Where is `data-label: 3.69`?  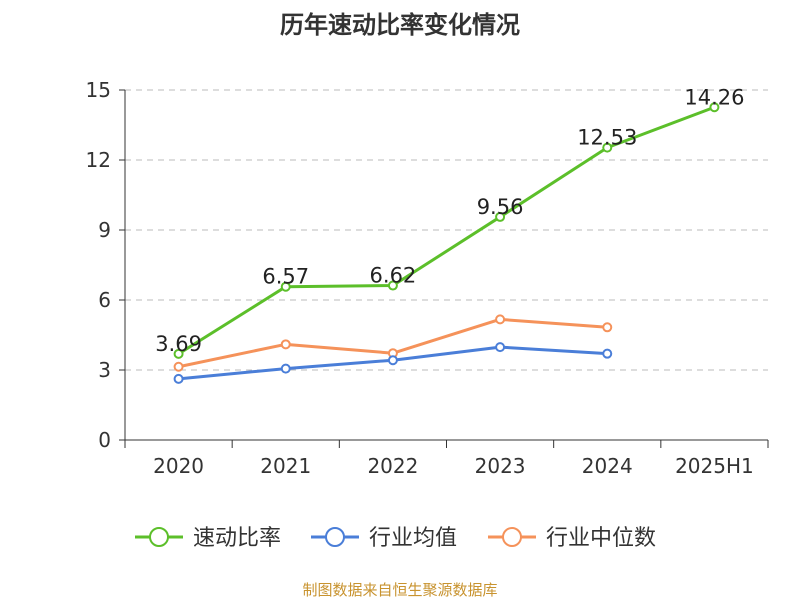 data-label: 3.69 is located at coordinates (178, 344).